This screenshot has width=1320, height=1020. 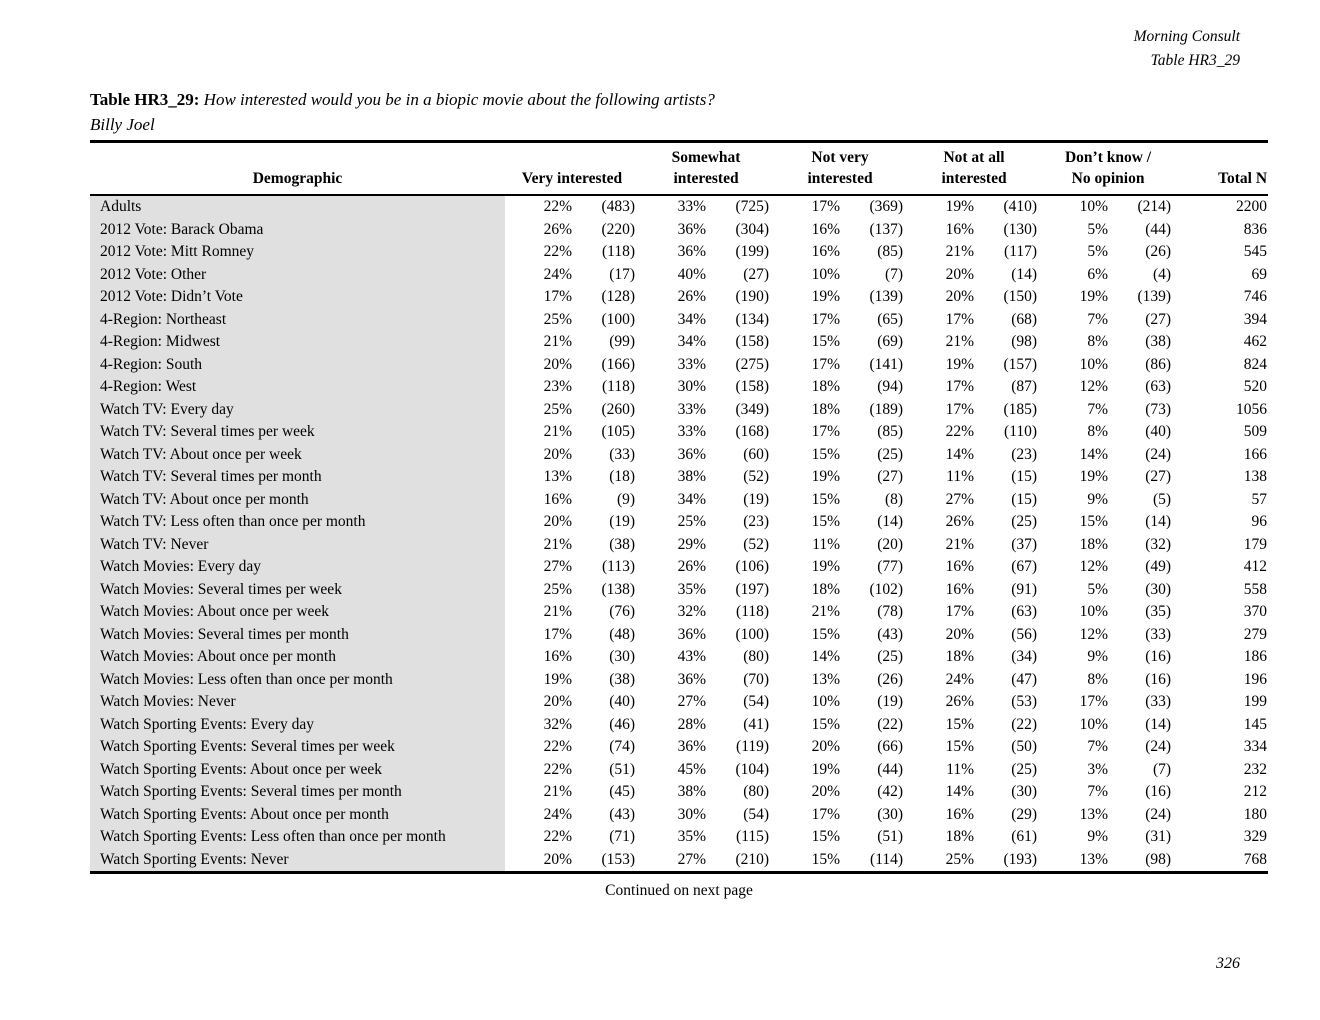 What do you see at coordinates (622, 836) in the screenshot?
I see `value-cell: (71)` at bounding box center [622, 836].